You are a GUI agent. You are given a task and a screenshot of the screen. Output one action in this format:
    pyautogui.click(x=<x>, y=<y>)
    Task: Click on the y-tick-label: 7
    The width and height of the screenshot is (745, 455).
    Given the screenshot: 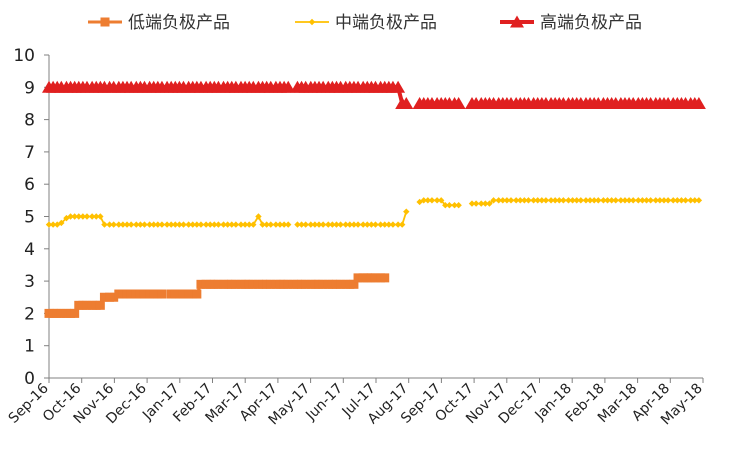 What is the action you would take?
    pyautogui.click(x=29, y=153)
    